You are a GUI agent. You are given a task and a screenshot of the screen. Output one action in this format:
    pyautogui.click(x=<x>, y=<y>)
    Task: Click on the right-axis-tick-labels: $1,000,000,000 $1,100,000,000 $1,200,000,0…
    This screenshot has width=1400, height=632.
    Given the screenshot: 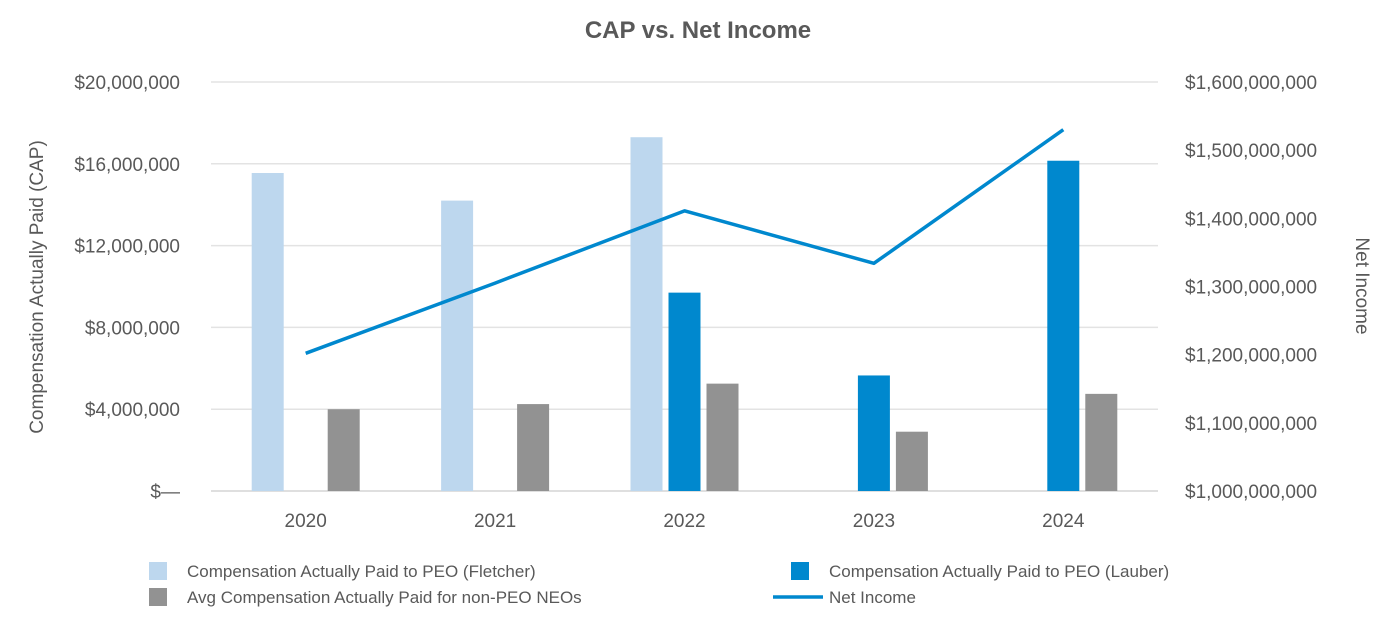 What is the action you would take?
    pyautogui.click(x=1251, y=288)
    